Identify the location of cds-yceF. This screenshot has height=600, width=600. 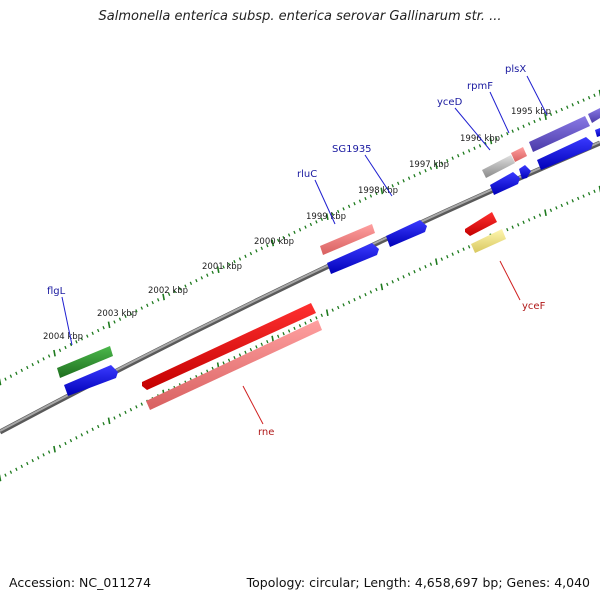
(481, 224).